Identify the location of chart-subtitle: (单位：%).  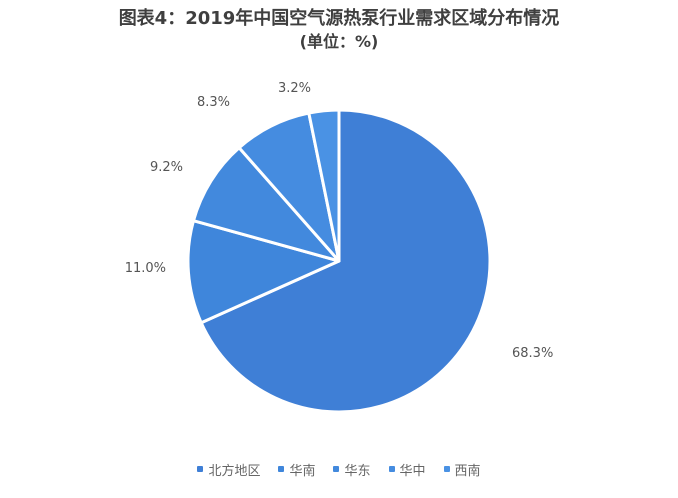
(339, 41).